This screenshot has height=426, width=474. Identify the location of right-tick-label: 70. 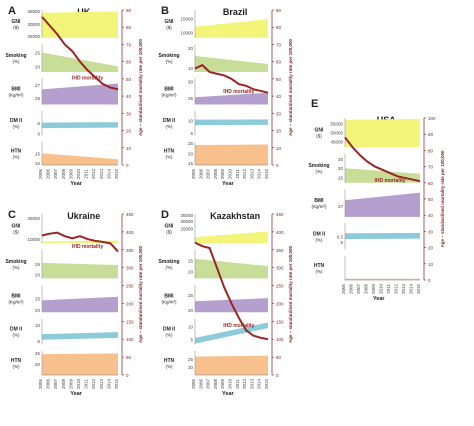
(279, 44).